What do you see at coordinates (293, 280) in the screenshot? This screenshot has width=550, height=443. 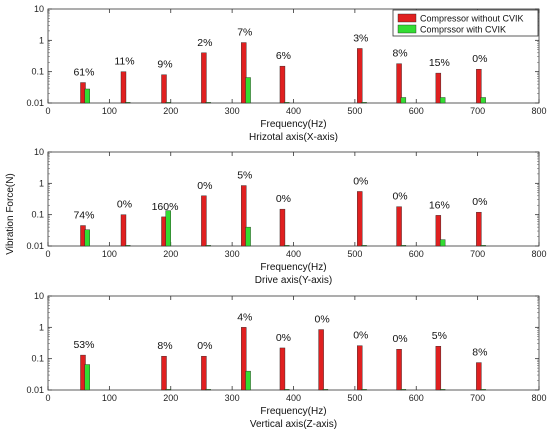 I see `panel-subtitle: Drive axis(Y-axis)` at bounding box center [293, 280].